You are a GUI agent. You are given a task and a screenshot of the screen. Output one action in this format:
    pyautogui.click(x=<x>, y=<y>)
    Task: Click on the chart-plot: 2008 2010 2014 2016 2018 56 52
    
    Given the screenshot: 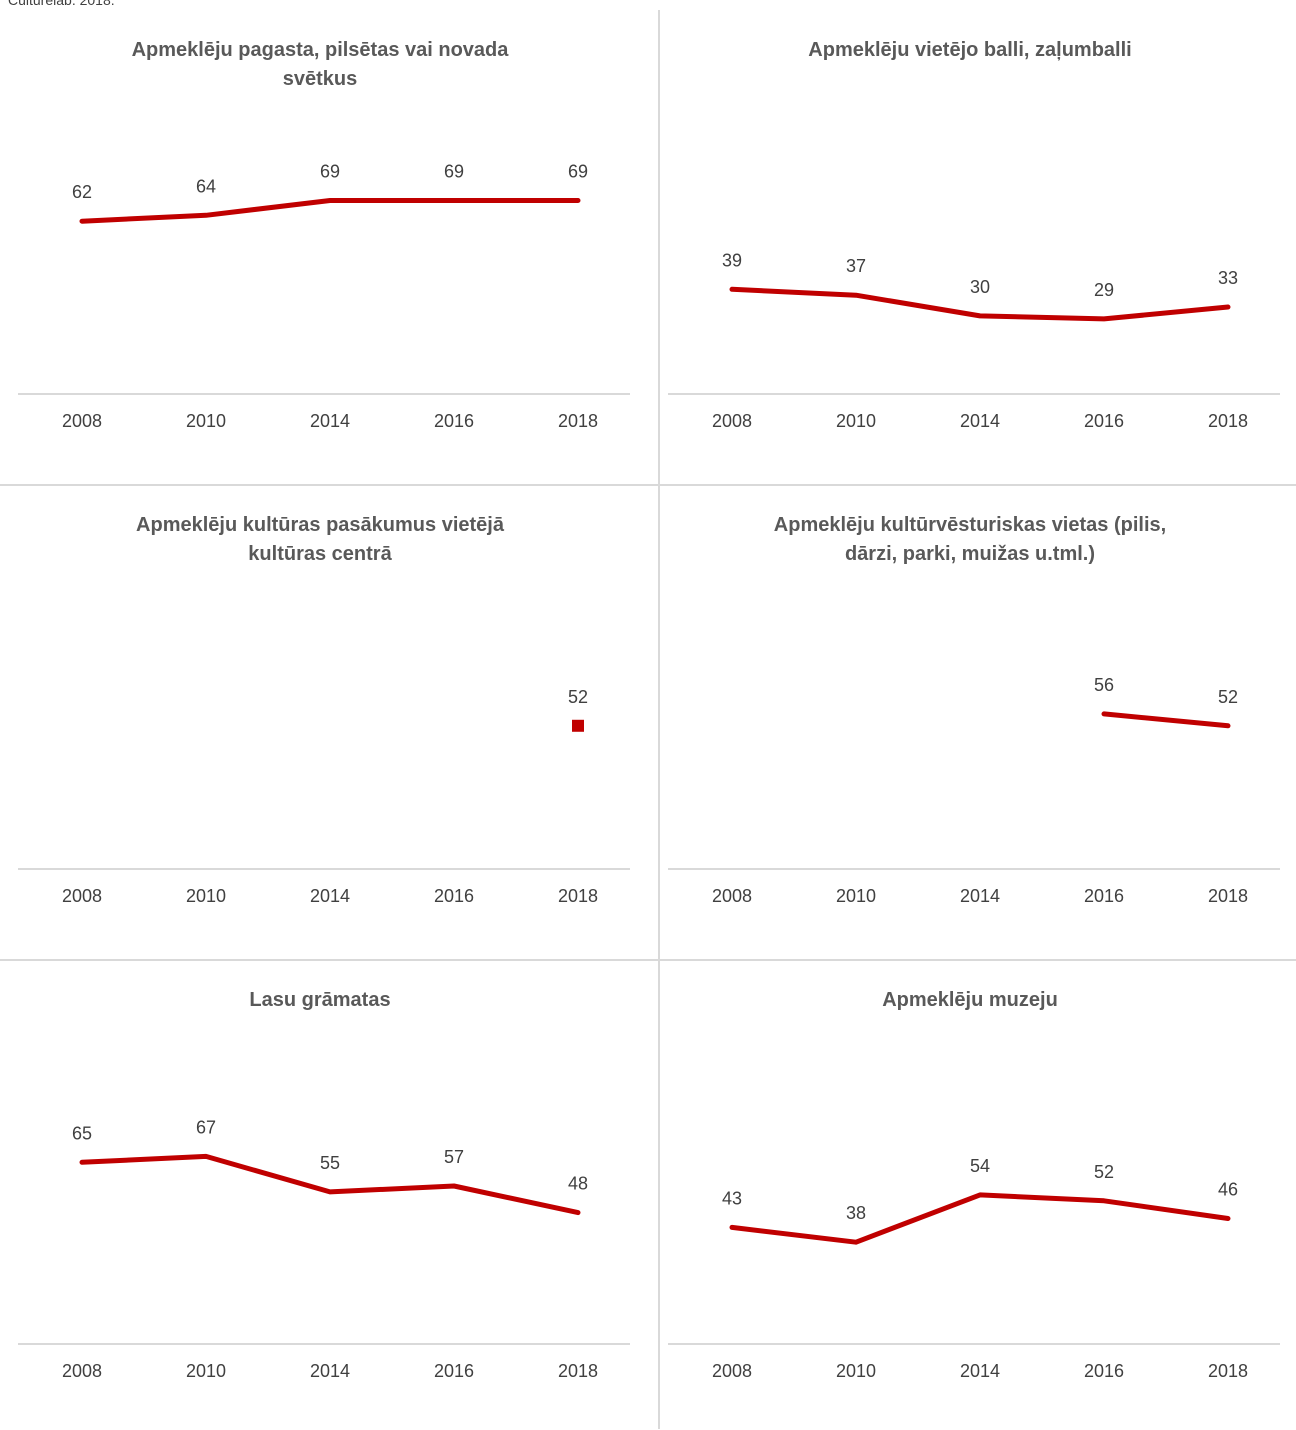 What is the action you would take?
    pyautogui.click(x=974, y=790)
    